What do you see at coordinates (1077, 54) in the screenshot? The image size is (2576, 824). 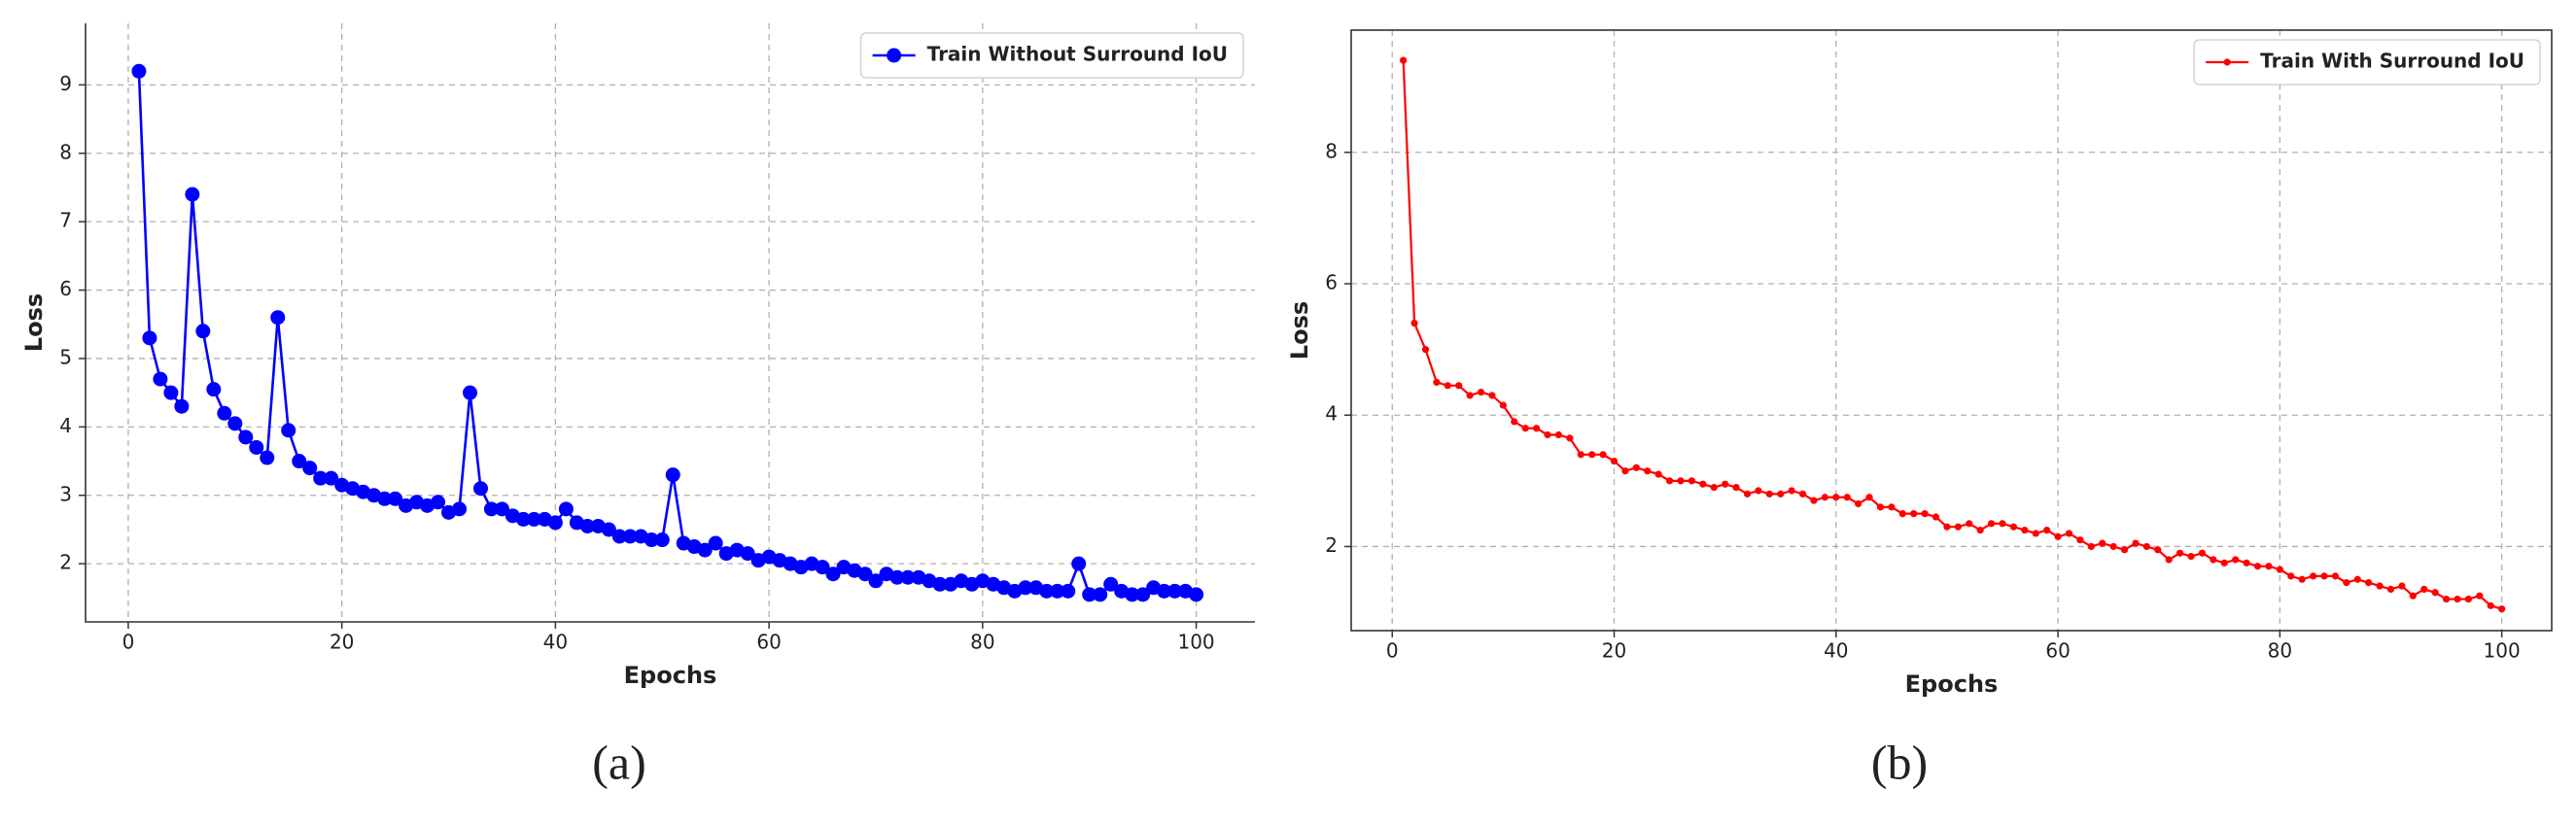 I see `legend-label: Train Without Surround IoU` at bounding box center [1077, 54].